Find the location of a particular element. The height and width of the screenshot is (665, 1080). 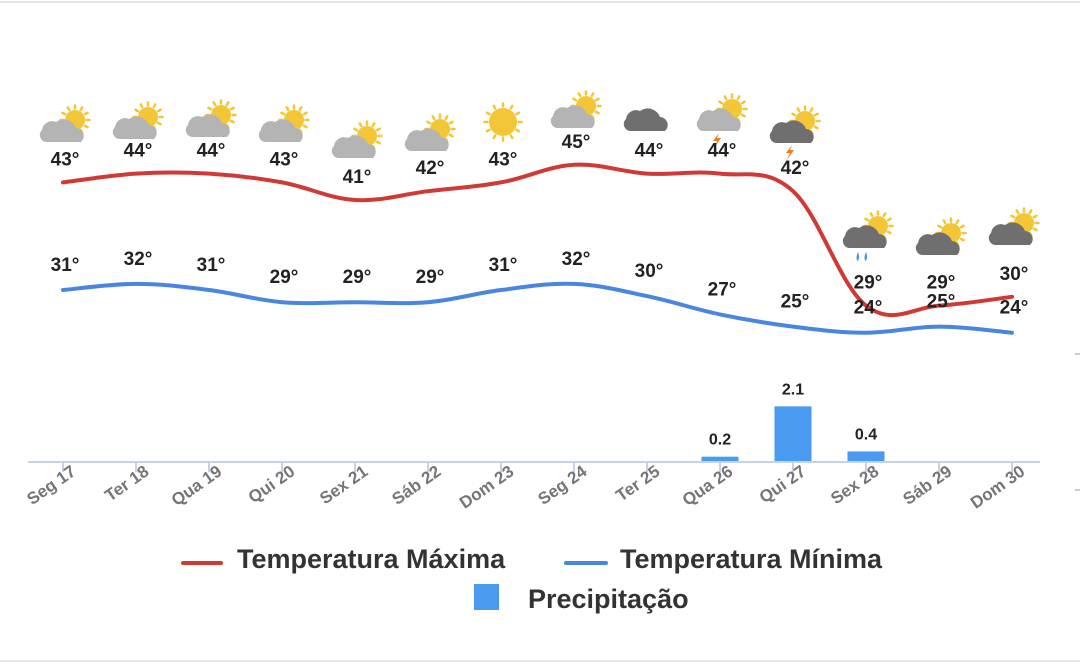

sun-icon is located at coordinates (503, 122).